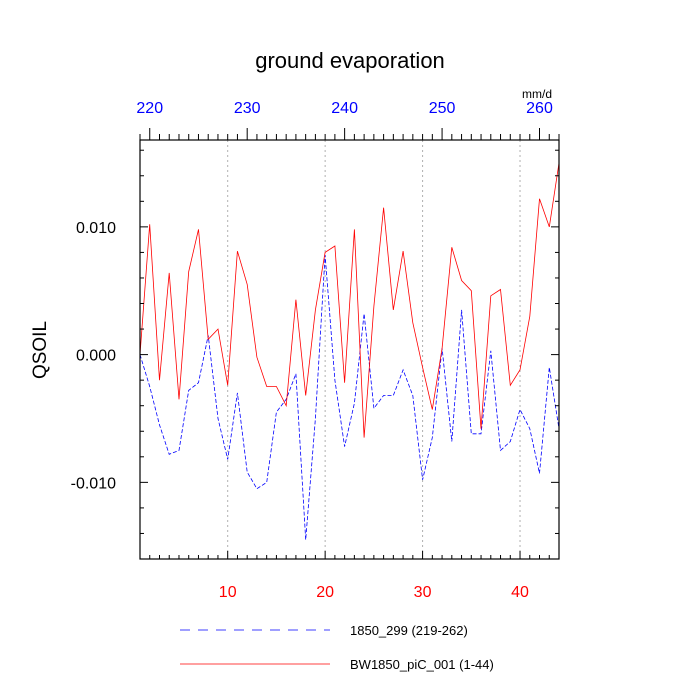 Image resolution: width=700 pixels, height=700 pixels. I want to click on x-tick-label: 10, so click(228, 592).